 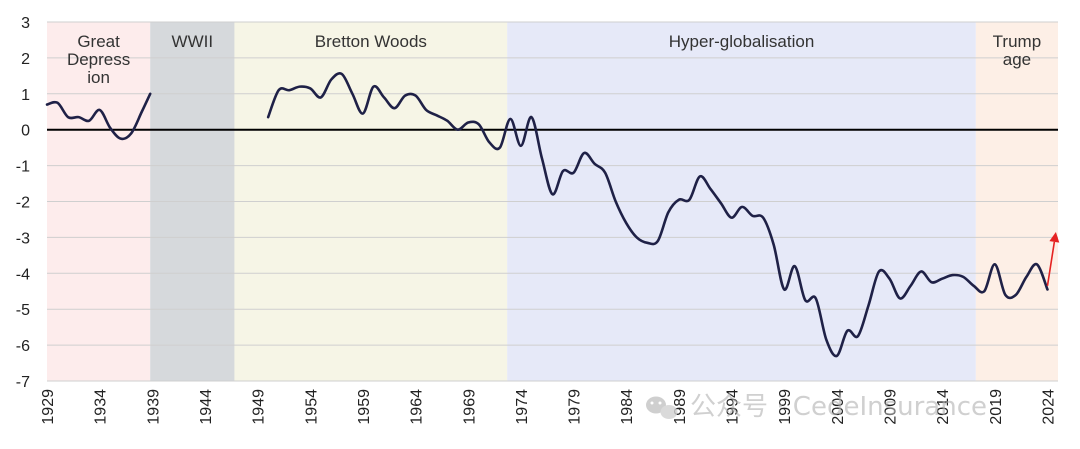 I want to click on trend-arrow, so click(x=1053, y=259).